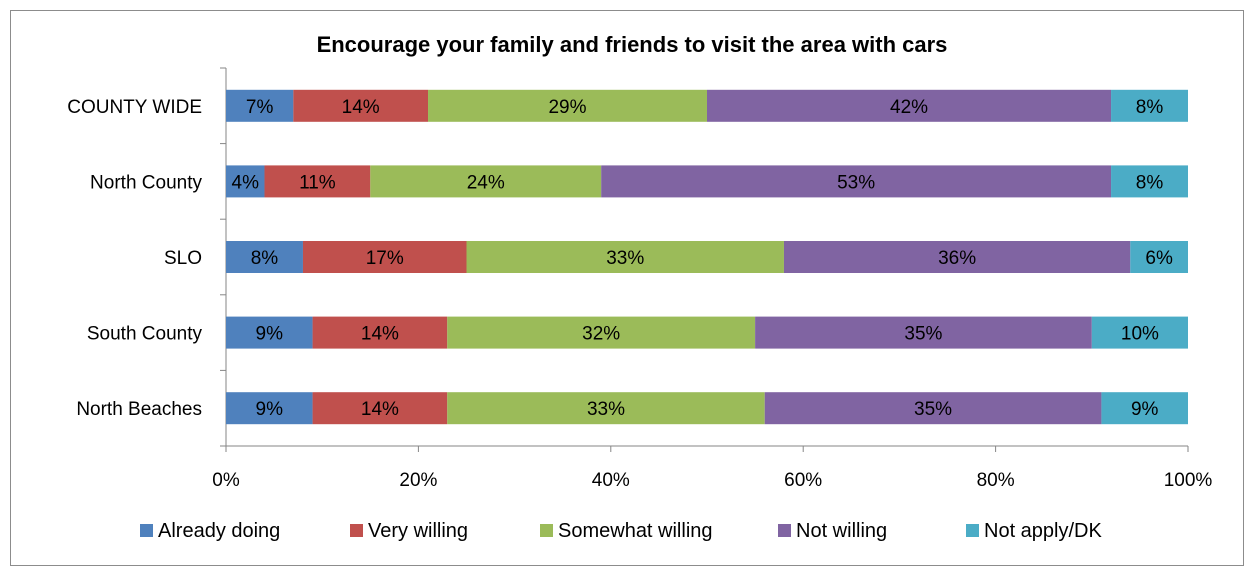 Image resolution: width=1255 pixels, height=578 pixels. What do you see at coordinates (611, 480) in the screenshot?
I see `x-tick-label: 40%` at bounding box center [611, 480].